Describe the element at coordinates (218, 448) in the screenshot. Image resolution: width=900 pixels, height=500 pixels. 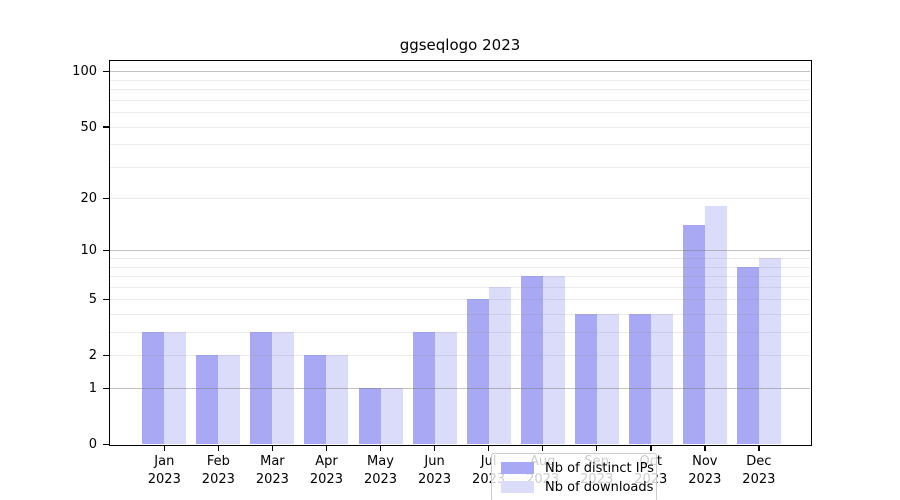
I see `x-tick-feb` at that location.